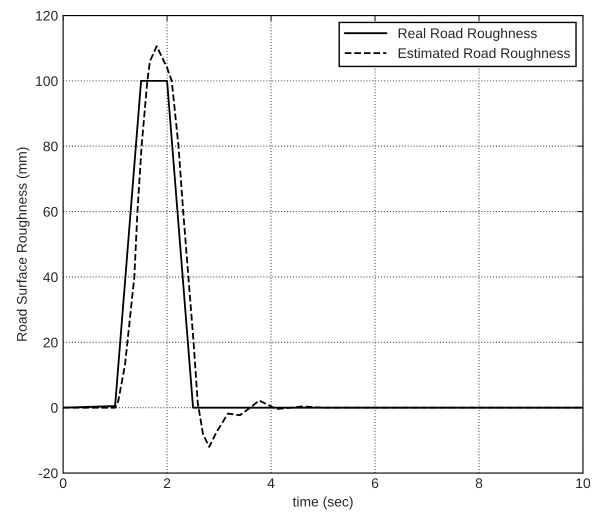 This screenshot has height=517, width=601. Describe the element at coordinates (583, 483) in the screenshot. I see `x-tick-label: 10` at that location.